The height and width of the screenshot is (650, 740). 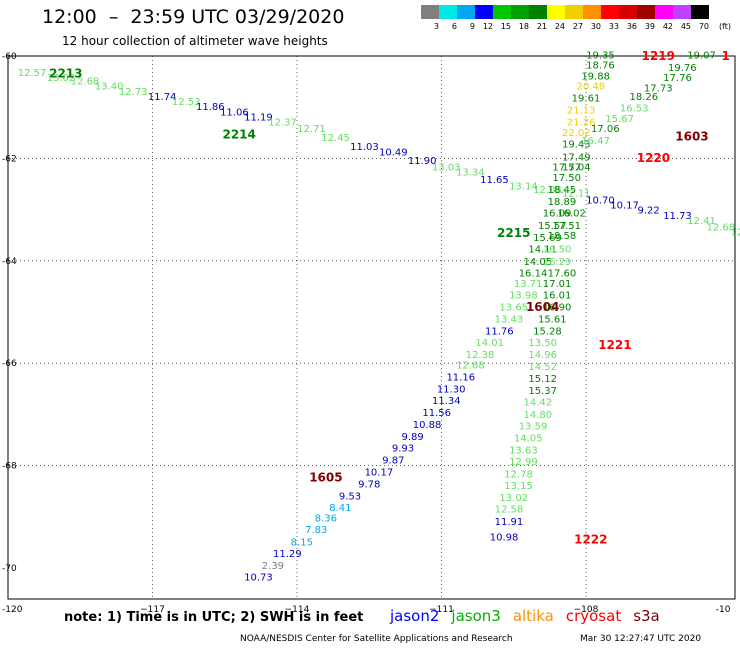 I want to click on wave-height-value: 17.57, so click(x=566, y=168).